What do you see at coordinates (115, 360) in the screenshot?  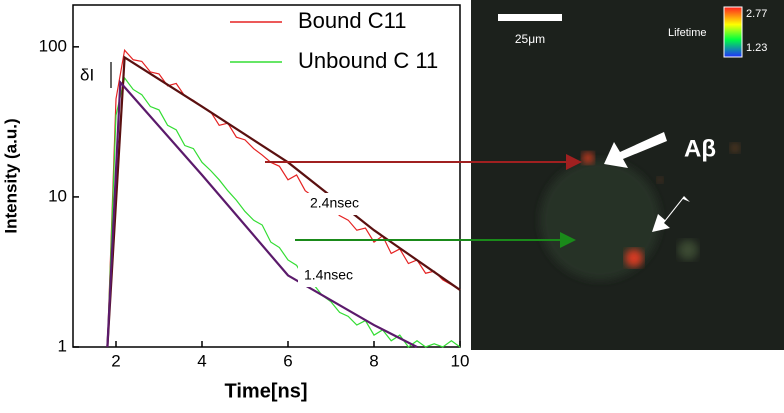 I see `x-tick-label: 2` at bounding box center [115, 360].